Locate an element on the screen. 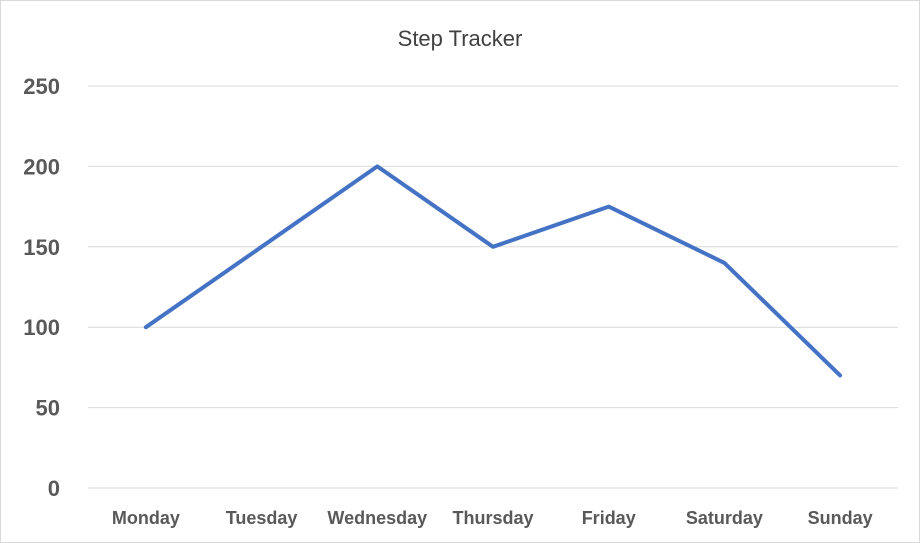 The height and width of the screenshot is (543, 920). y-axis-tick-labels: 0 50 100 150 200 250 is located at coordinates (41, 287).